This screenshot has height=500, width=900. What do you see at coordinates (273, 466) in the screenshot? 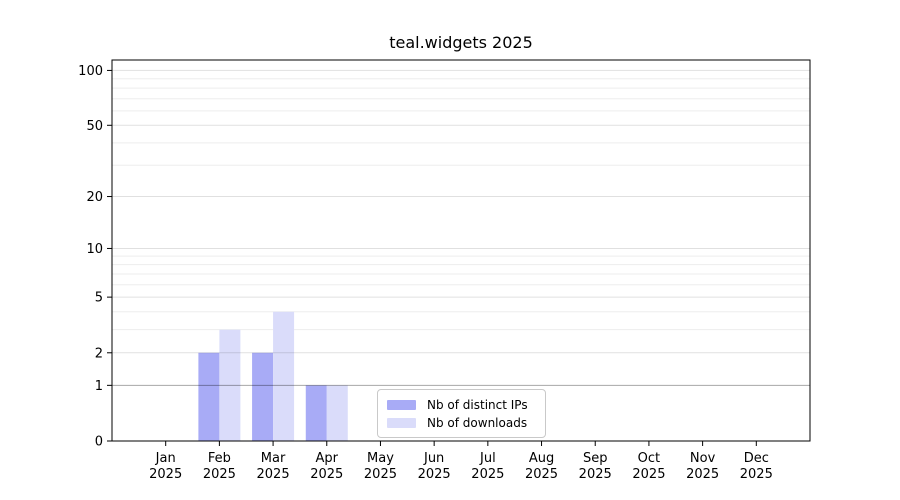
I see `x-tick-label: Mar 2025` at bounding box center [273, 466].